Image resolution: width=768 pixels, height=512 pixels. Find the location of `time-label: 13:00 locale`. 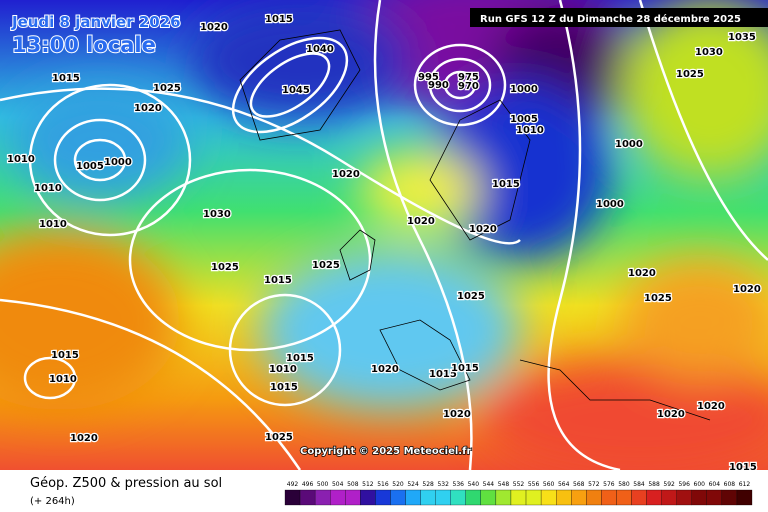

time-label: 13:00 locale is located at coordinates (84, 45).